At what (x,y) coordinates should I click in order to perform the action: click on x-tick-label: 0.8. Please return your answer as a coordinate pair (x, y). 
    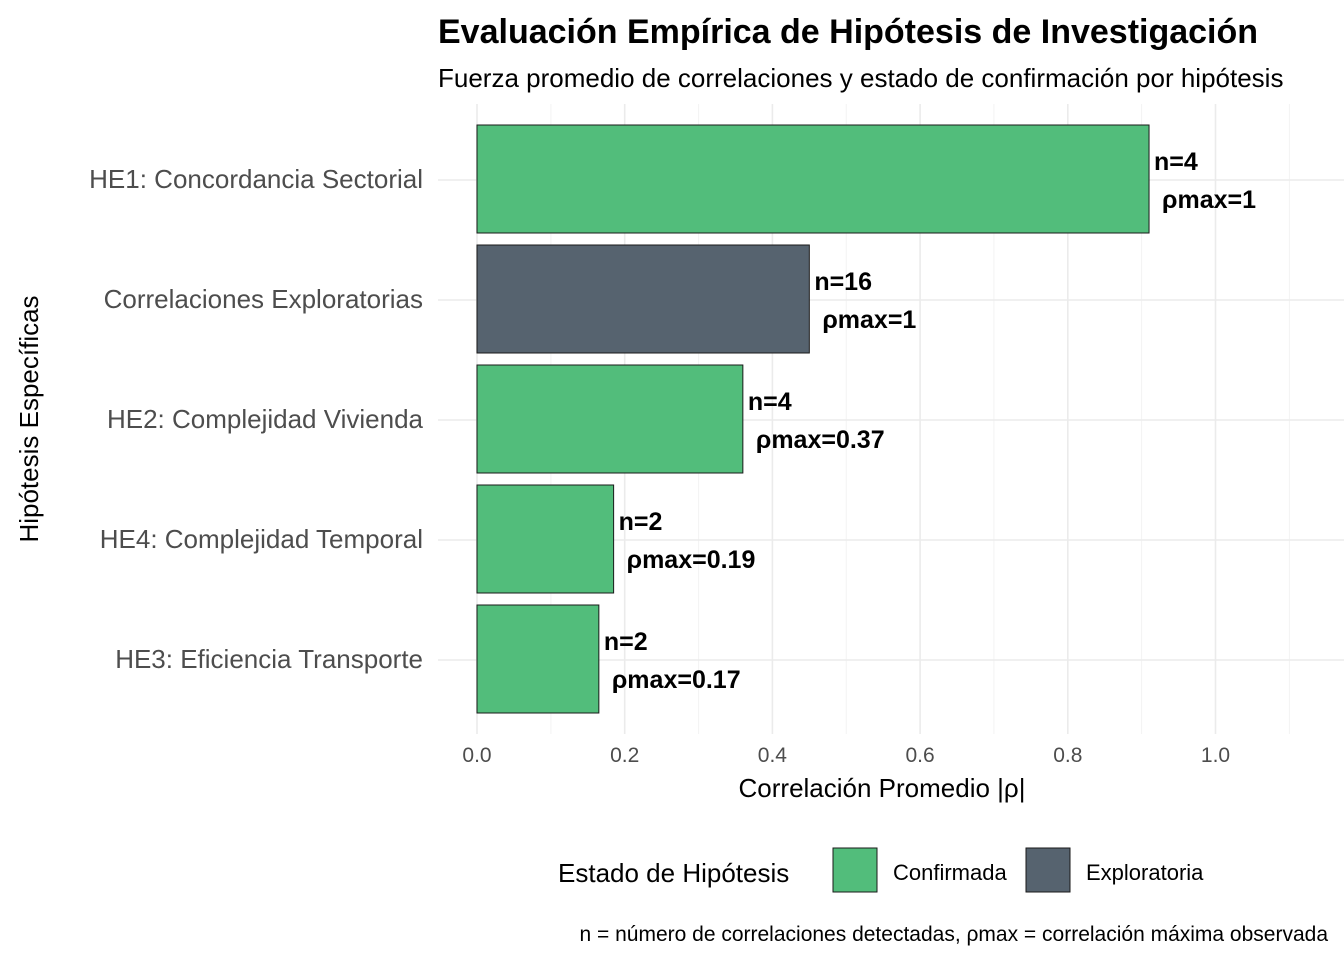
    Looking at the image, I should click on (1067, 755).